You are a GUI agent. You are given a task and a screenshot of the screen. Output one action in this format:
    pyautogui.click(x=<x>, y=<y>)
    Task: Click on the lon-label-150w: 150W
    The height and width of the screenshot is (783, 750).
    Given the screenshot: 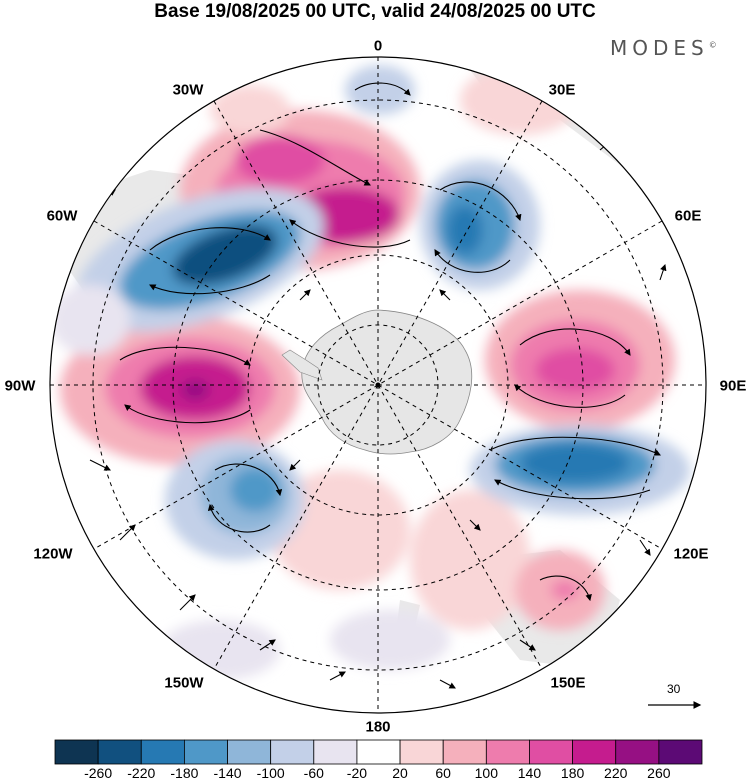 What is the action you would take?
    pyautogui.click(x=184, y=683)
    